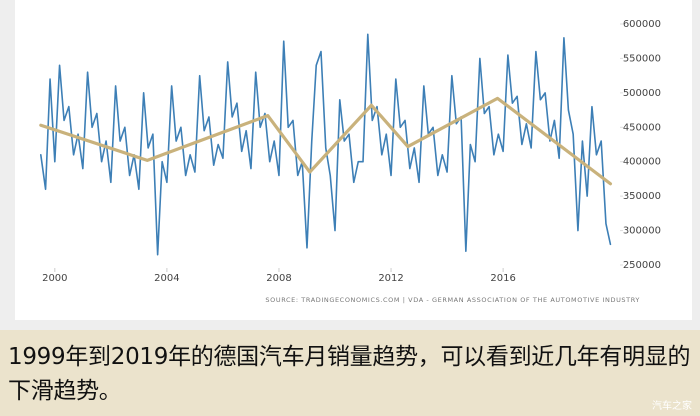 Image resolution: width=700 pixels, height=416 pixels. What do you see at coordinates (642, 196) in the screenshot?
I see `y-tick-label: 350000` at bounding box center [642, 196].